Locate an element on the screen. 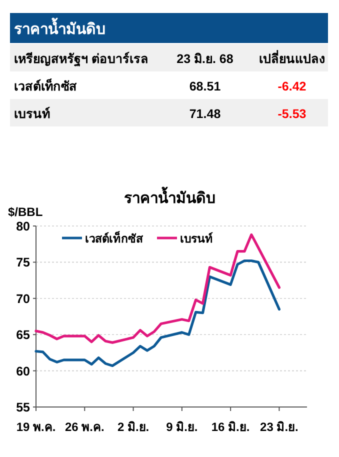  x-tick-label: 19 พ.ค. is located at coordinates (36, 427).